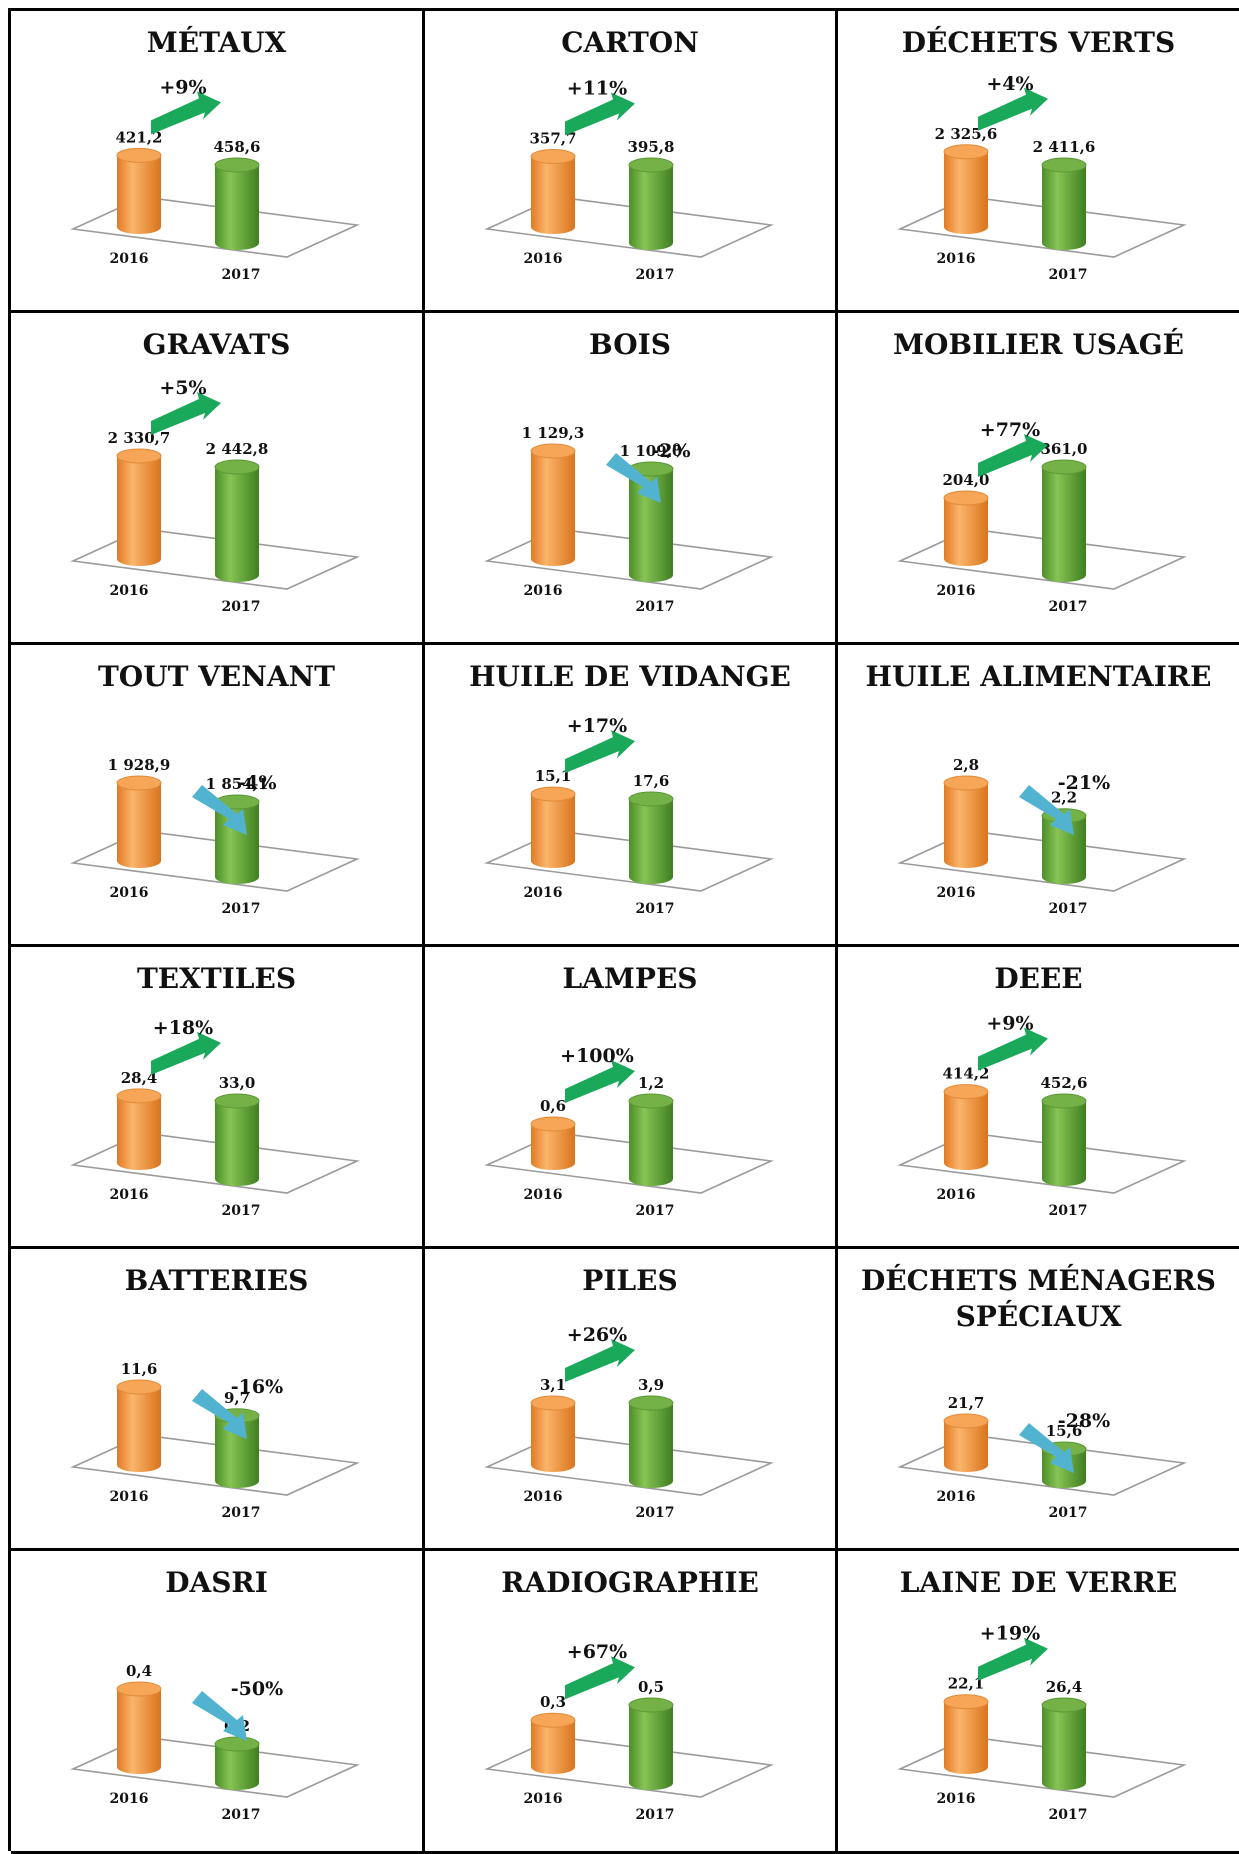 The width and height of the screenshot is (1239, 1854). I want to click on value-label-2016: 2 330,7, so click(139, 438).